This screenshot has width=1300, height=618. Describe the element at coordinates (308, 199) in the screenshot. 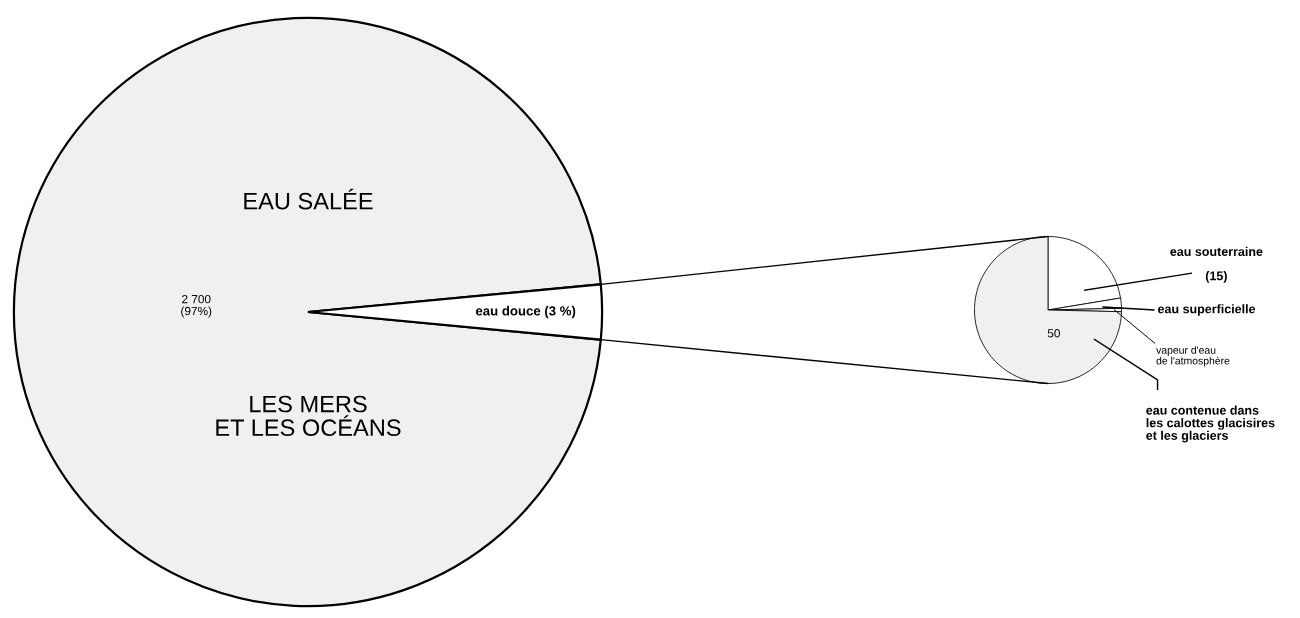

I see `slice-label: EAU SALÉE` at that location.